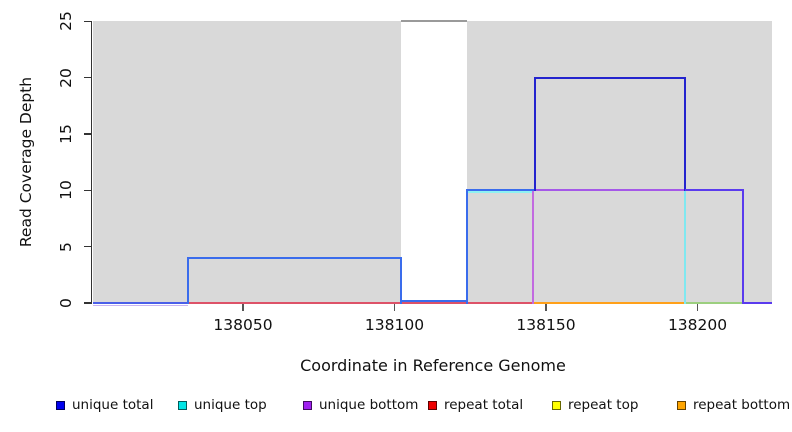 This screenshot has width=792, height=432. I want to click on masked-region-band, so click(434, 162).